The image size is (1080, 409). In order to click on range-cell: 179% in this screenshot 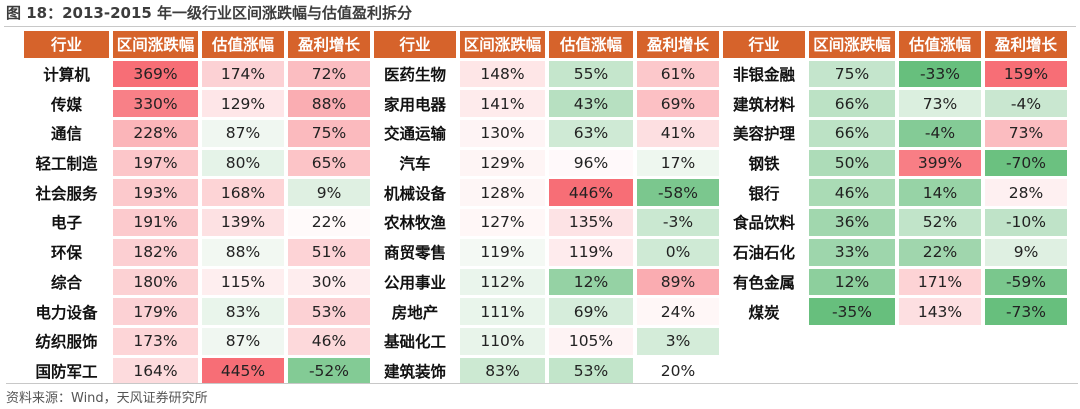, I will do `click(155, 311)`.